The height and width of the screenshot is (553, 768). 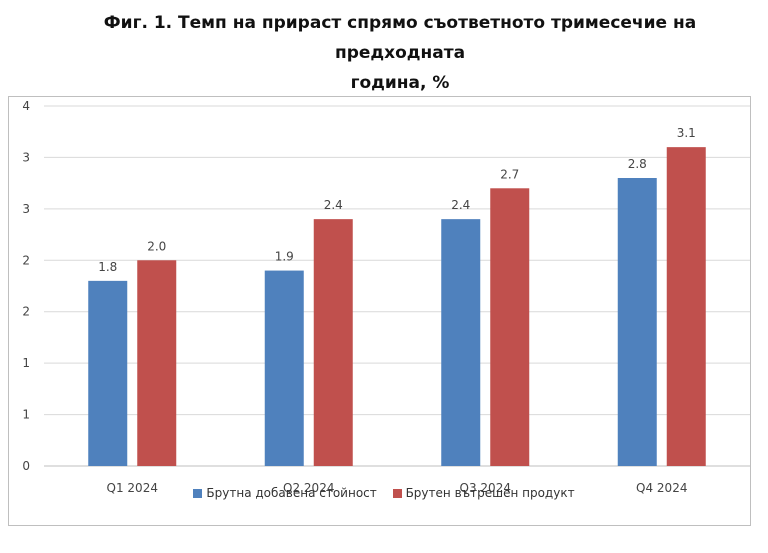 I want to click on chart-title-line2: година, %, so click(x=400, y=83).